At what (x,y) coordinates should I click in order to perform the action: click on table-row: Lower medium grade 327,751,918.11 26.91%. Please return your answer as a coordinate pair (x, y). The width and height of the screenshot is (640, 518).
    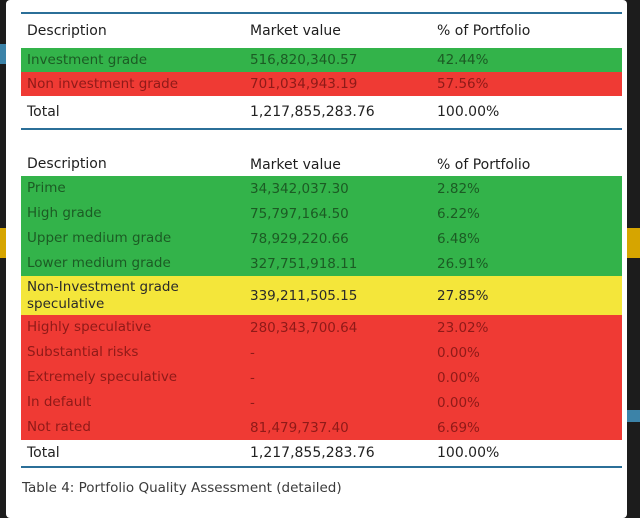
    Looking at the image, I should click on (321, 263).